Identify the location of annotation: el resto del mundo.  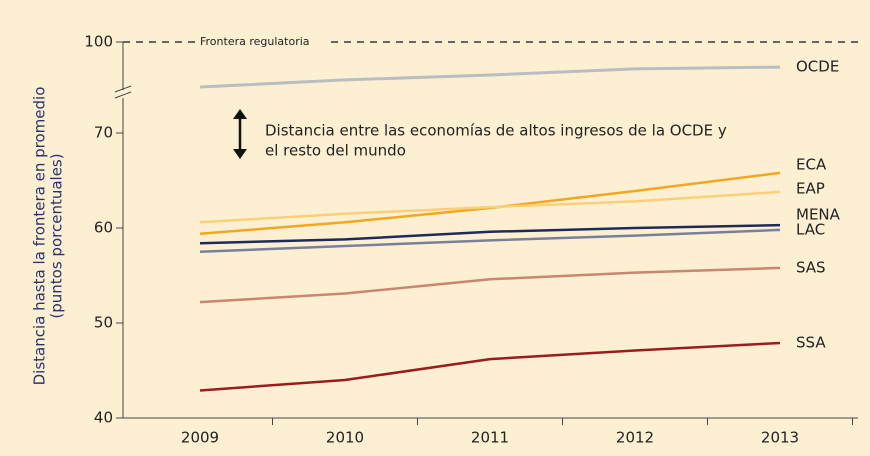
(335, 151).